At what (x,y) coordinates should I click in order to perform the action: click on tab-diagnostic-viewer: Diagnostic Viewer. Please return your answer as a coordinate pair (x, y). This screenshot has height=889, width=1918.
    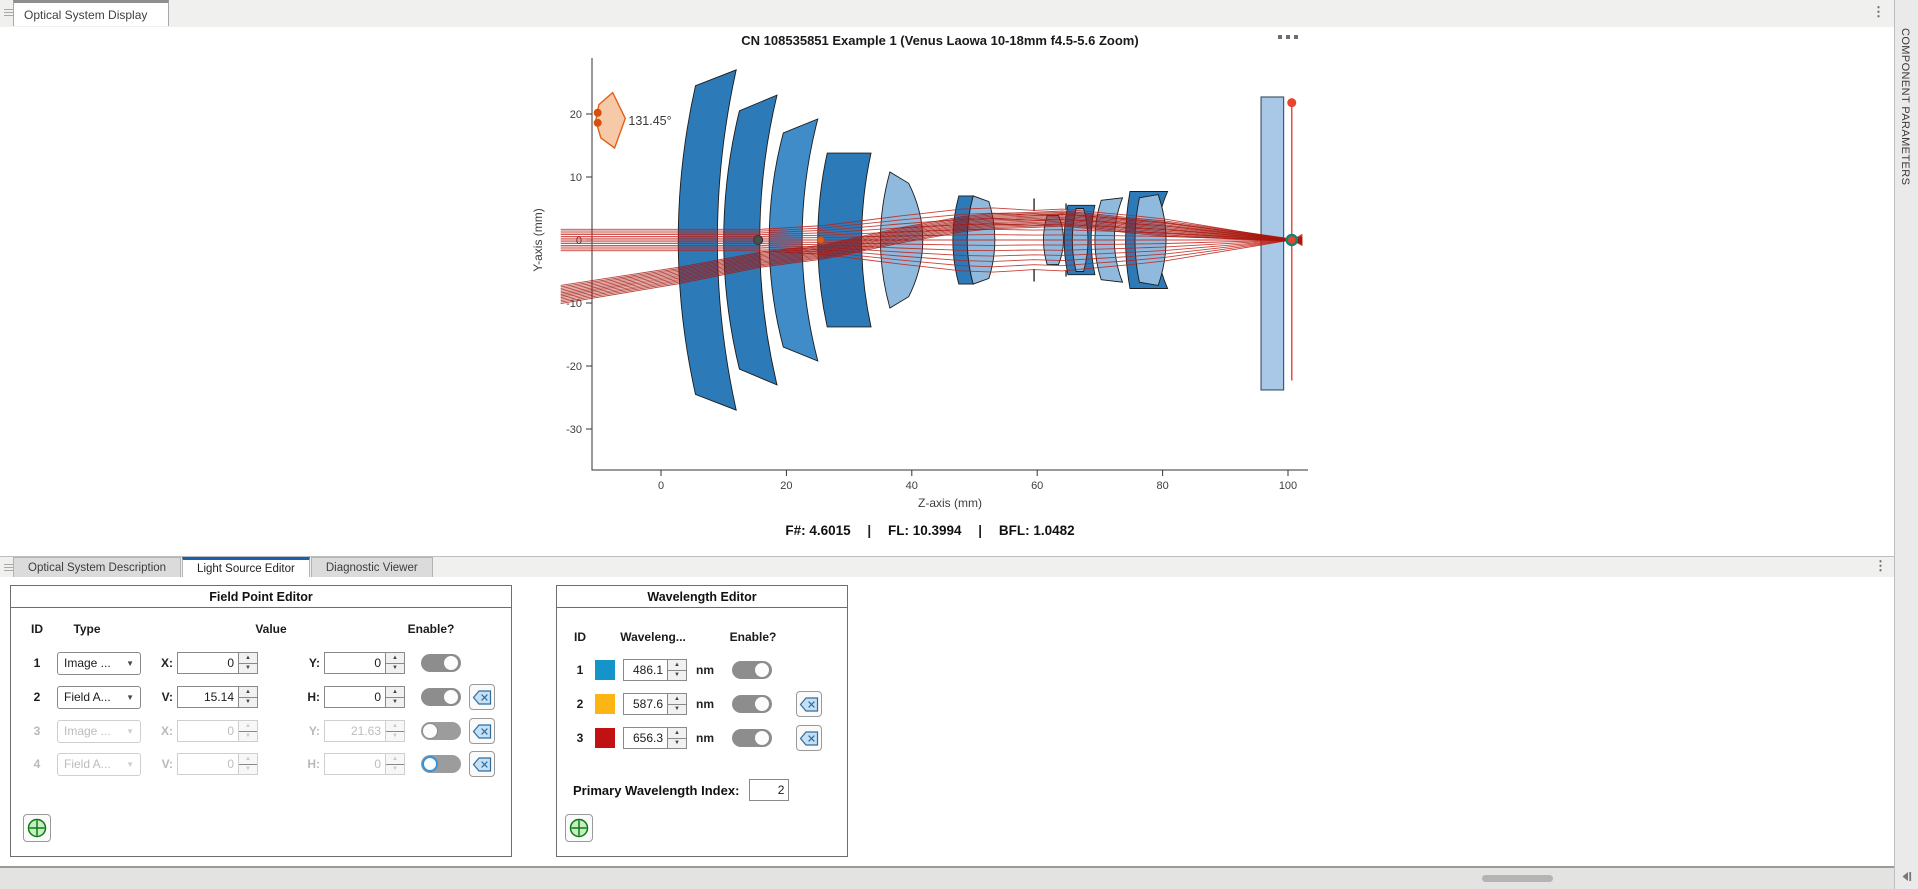
    Looking at the image, I should click on (371, 567).